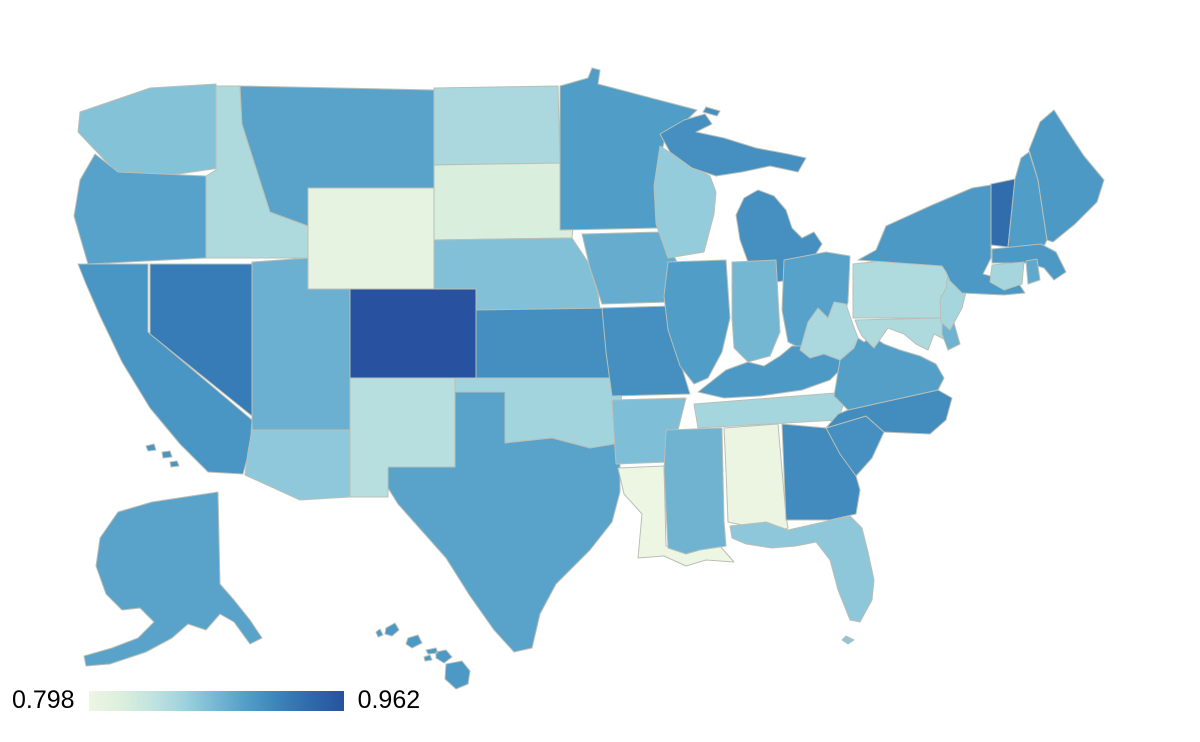 The width and height of the screenshot is (1200, 742). Describe the element at coordinates (889, 412) in the screenshot. I see `state-nc` at that location.